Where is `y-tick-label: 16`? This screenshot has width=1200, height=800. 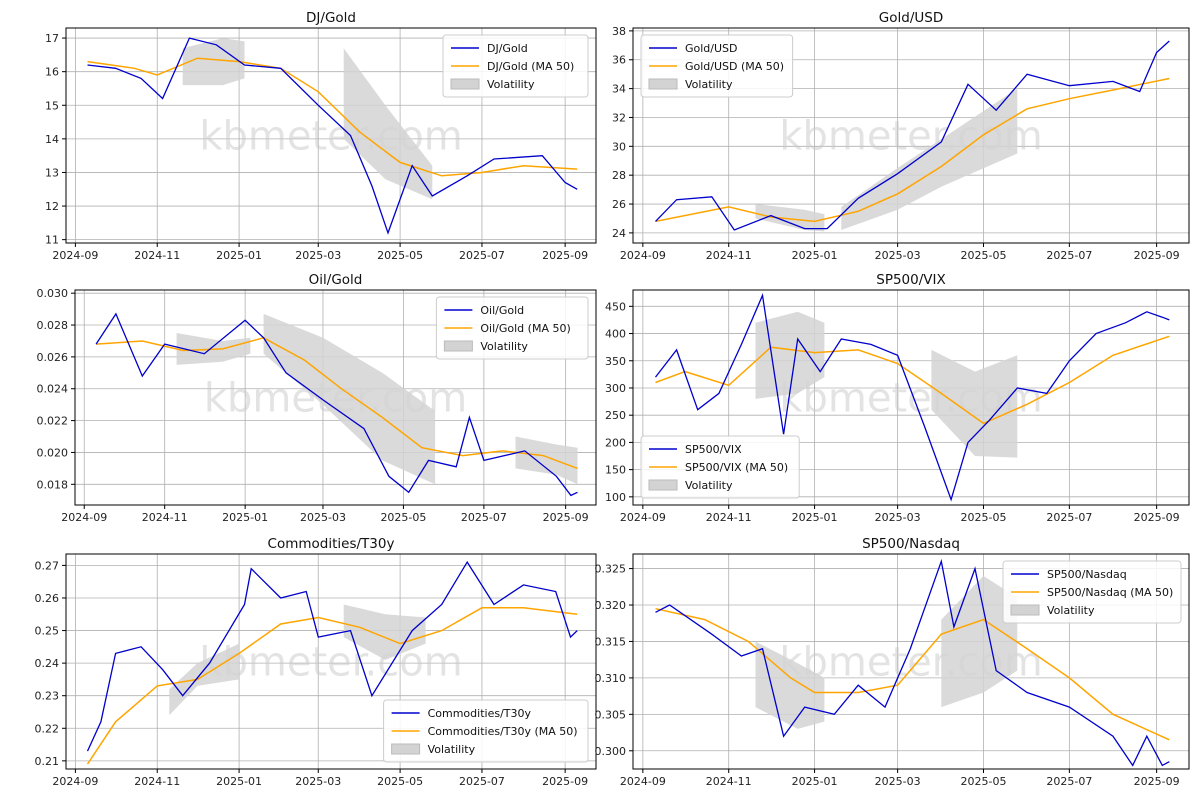 y-tick-label: 16 is located at coordinates (52, 72).